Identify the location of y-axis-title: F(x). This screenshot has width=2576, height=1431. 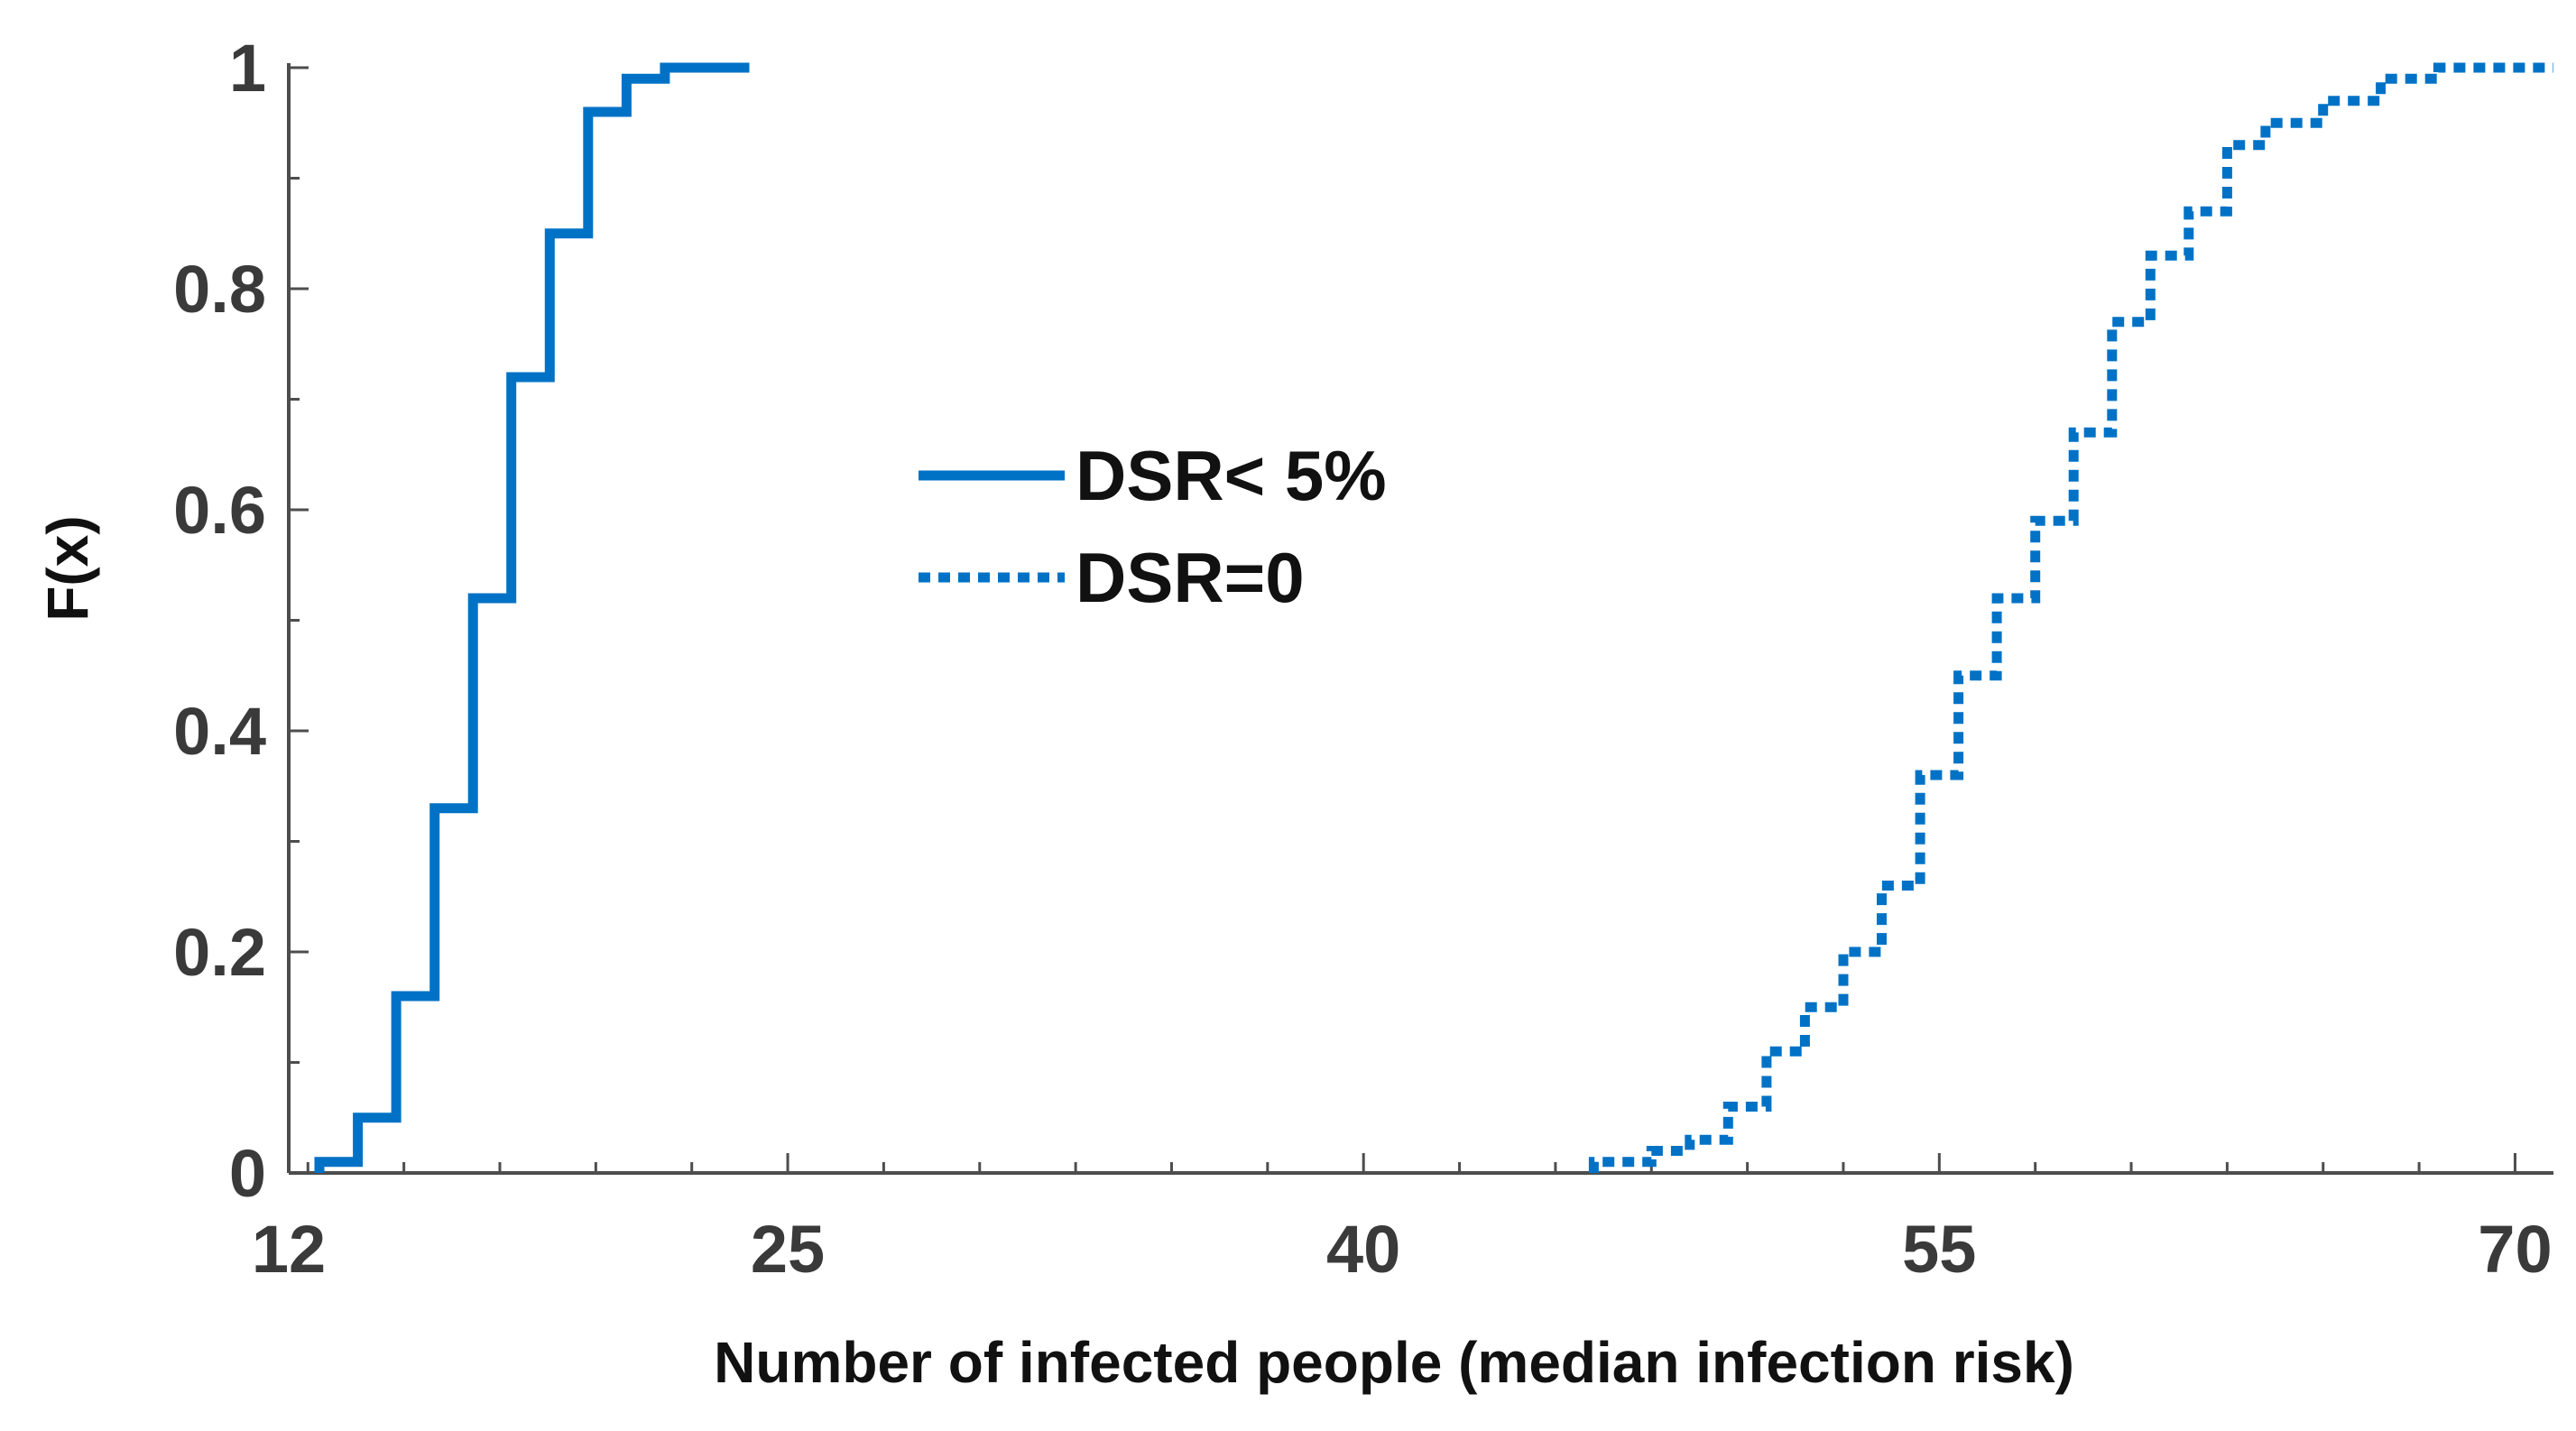
(67, 568).